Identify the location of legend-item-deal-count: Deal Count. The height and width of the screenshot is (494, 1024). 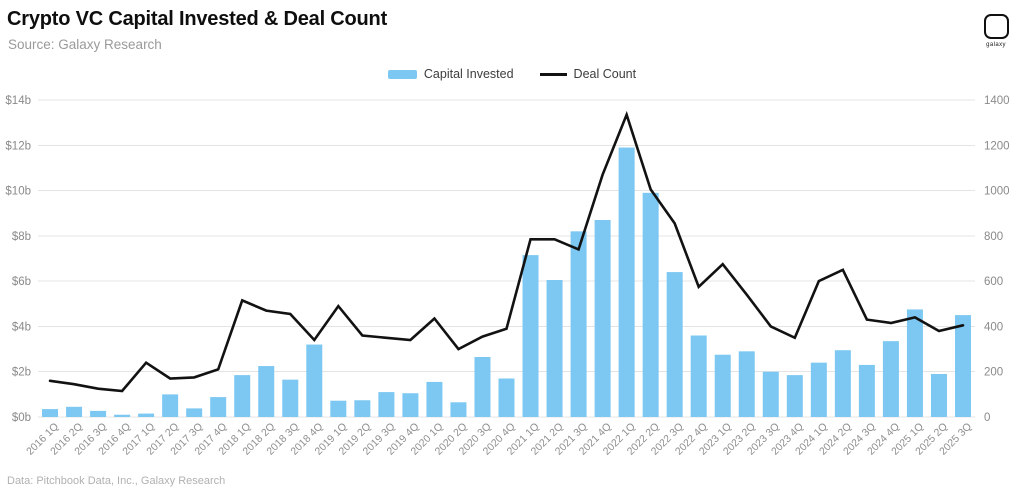
(588, 74).